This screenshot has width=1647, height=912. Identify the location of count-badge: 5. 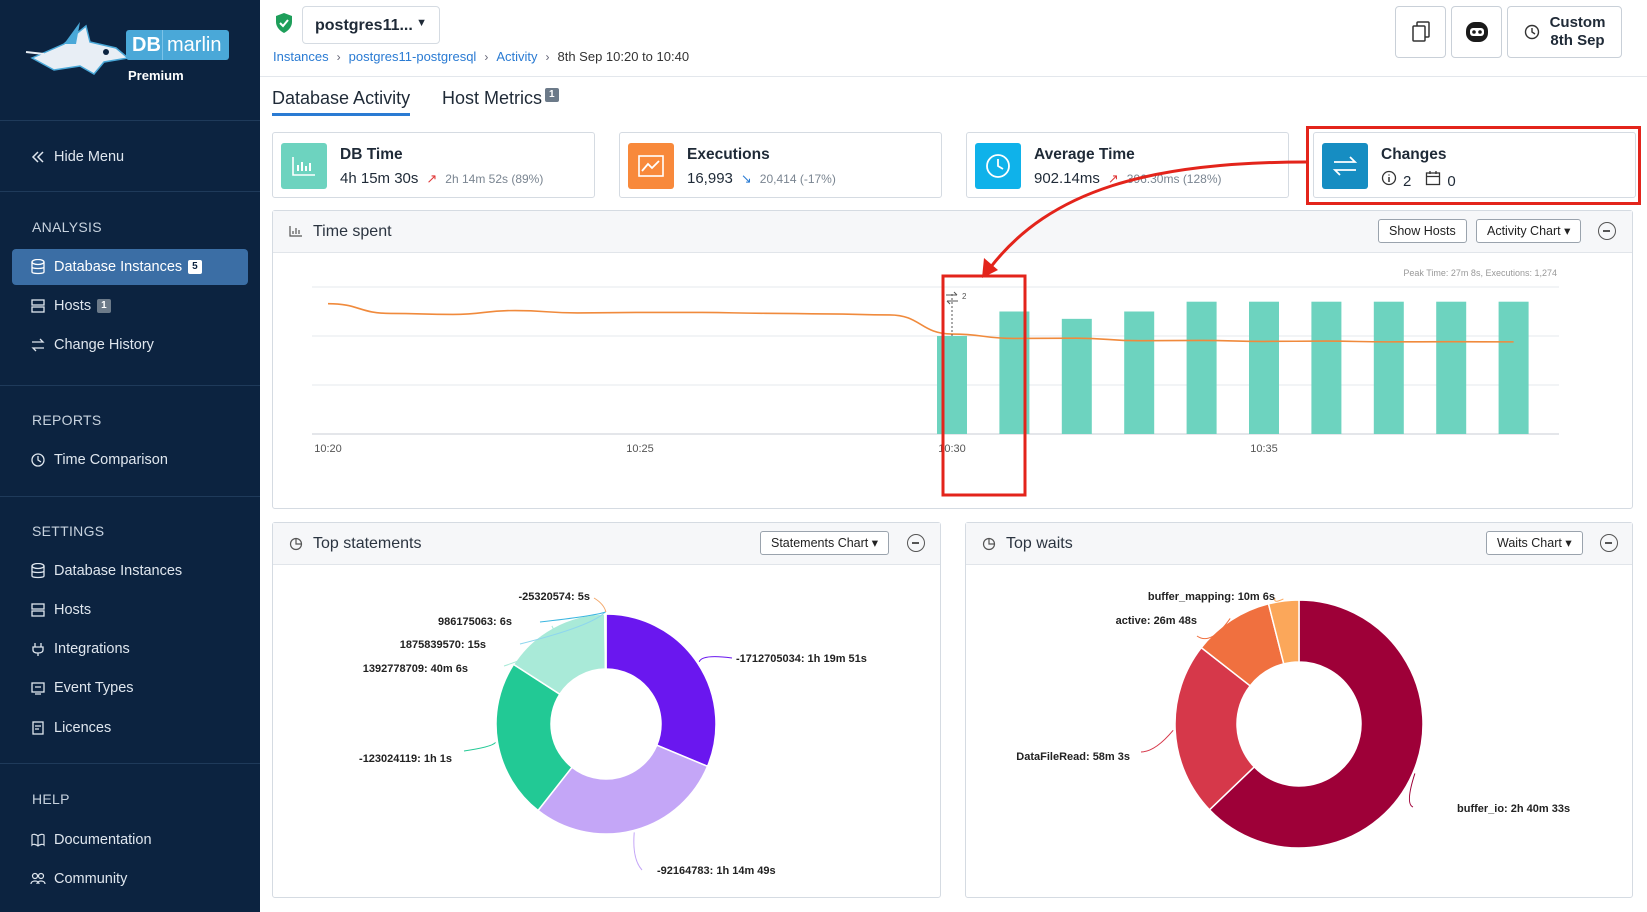
(195, 267).